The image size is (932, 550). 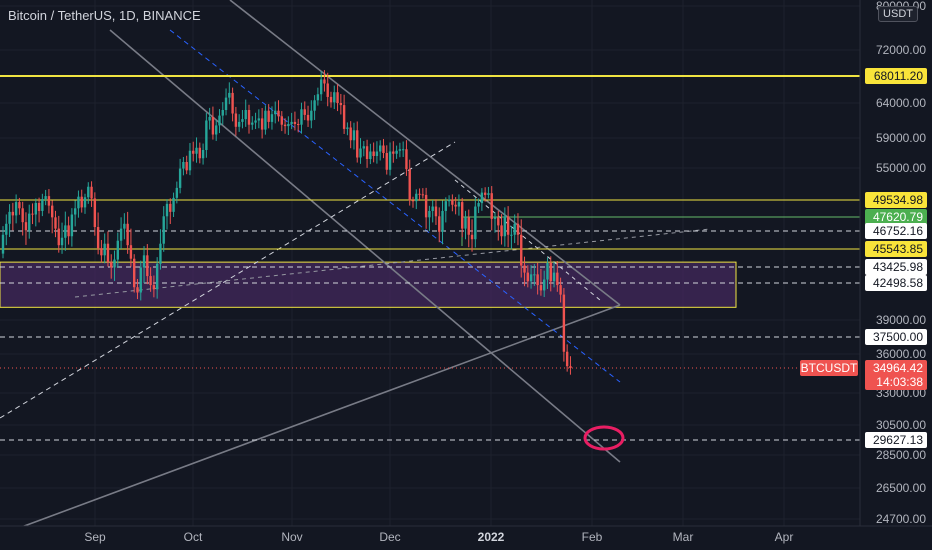 I want to click on time-axis-label-1: Oct, so click(x=193, y=537).